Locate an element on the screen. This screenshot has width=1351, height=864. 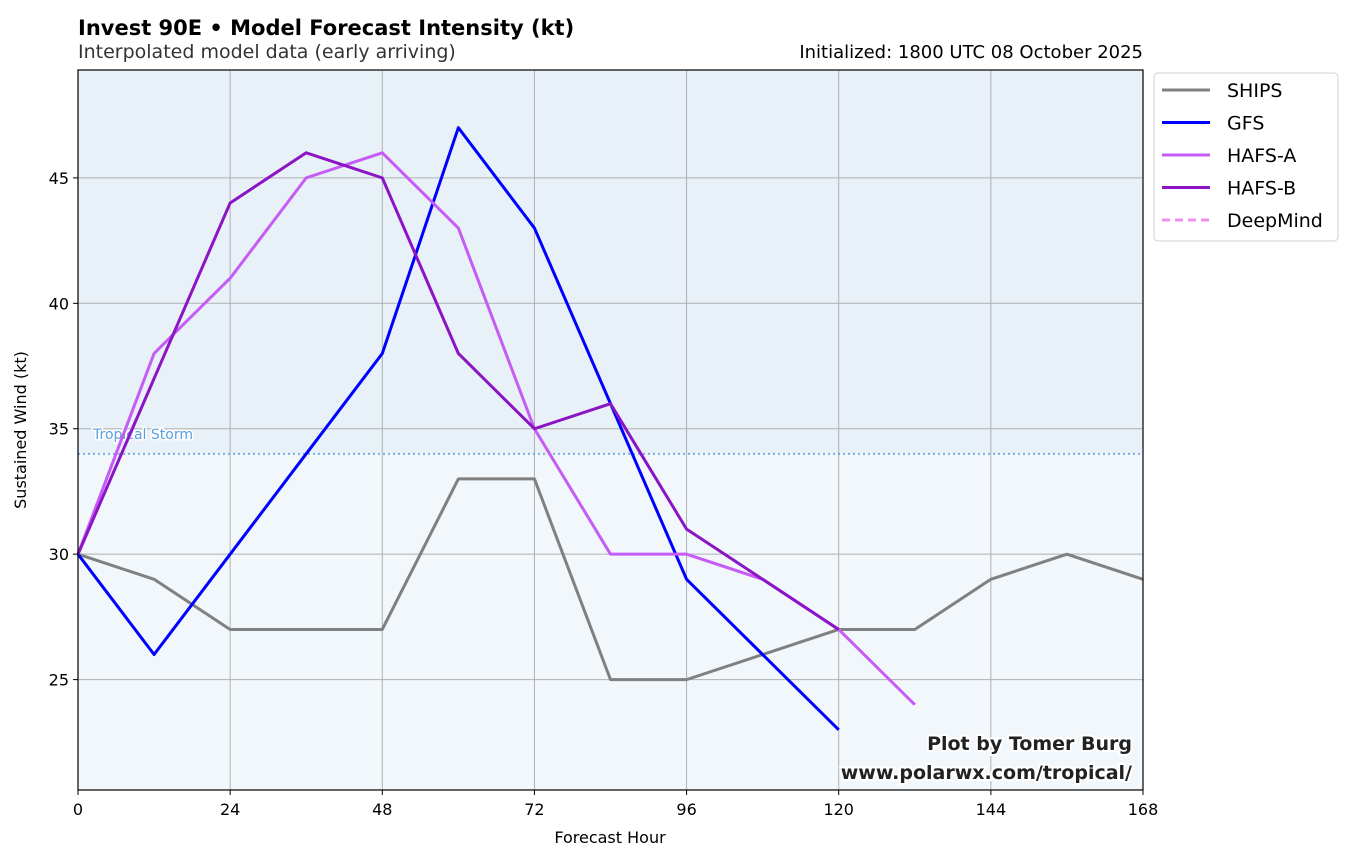
x-tick-label: 168 is located at coordinates (1143, 809).